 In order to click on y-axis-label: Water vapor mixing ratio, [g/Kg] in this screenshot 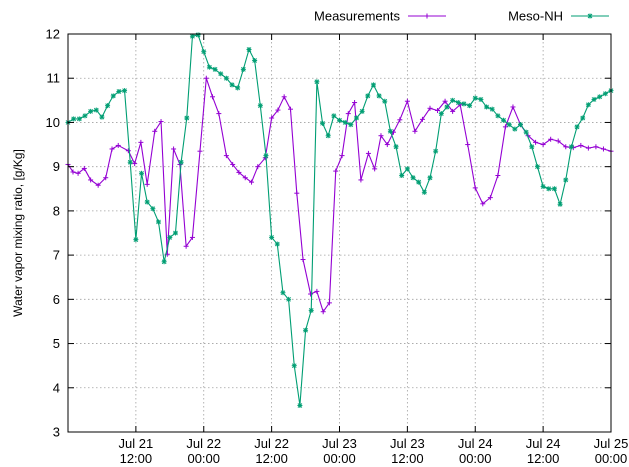, I will do `click(18, 233)`.